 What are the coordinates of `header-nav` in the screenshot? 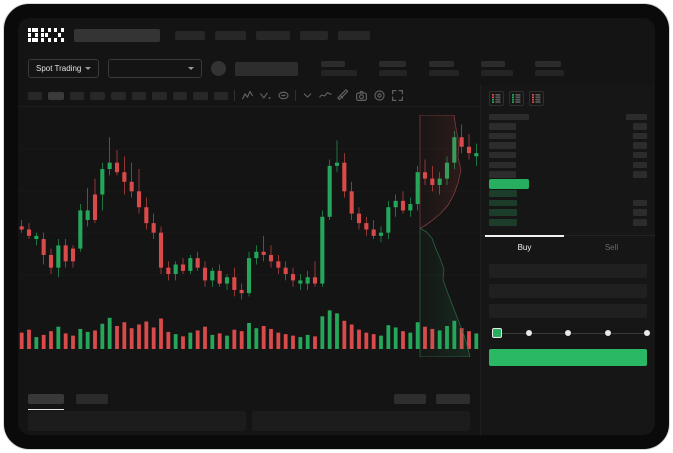 It's located at (272, 35).